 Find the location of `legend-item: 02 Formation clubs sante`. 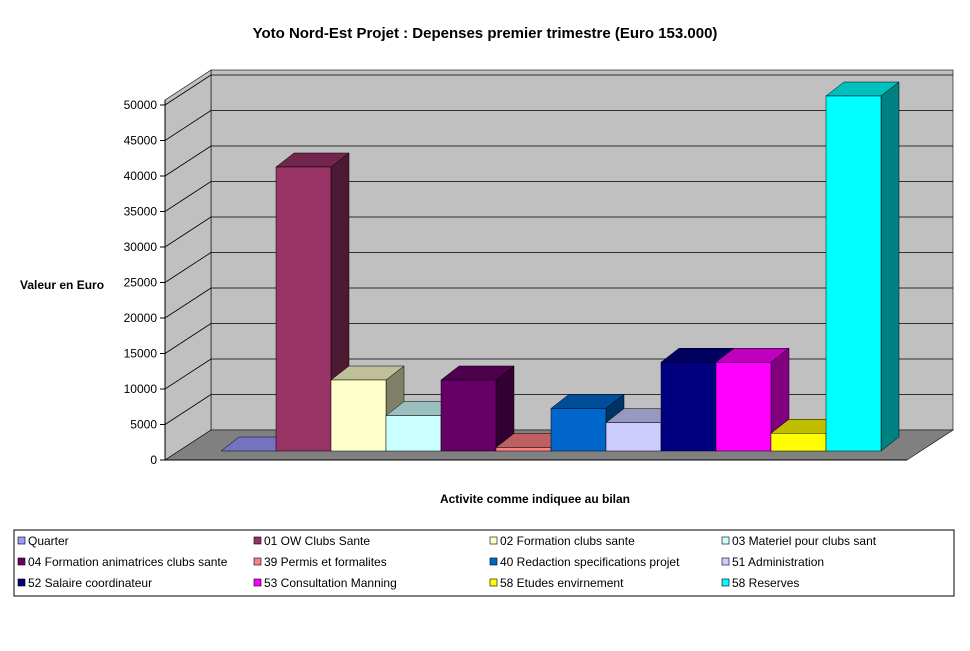

legend-item: 02 Formation clubs sante is located at coordinates (562, 541).